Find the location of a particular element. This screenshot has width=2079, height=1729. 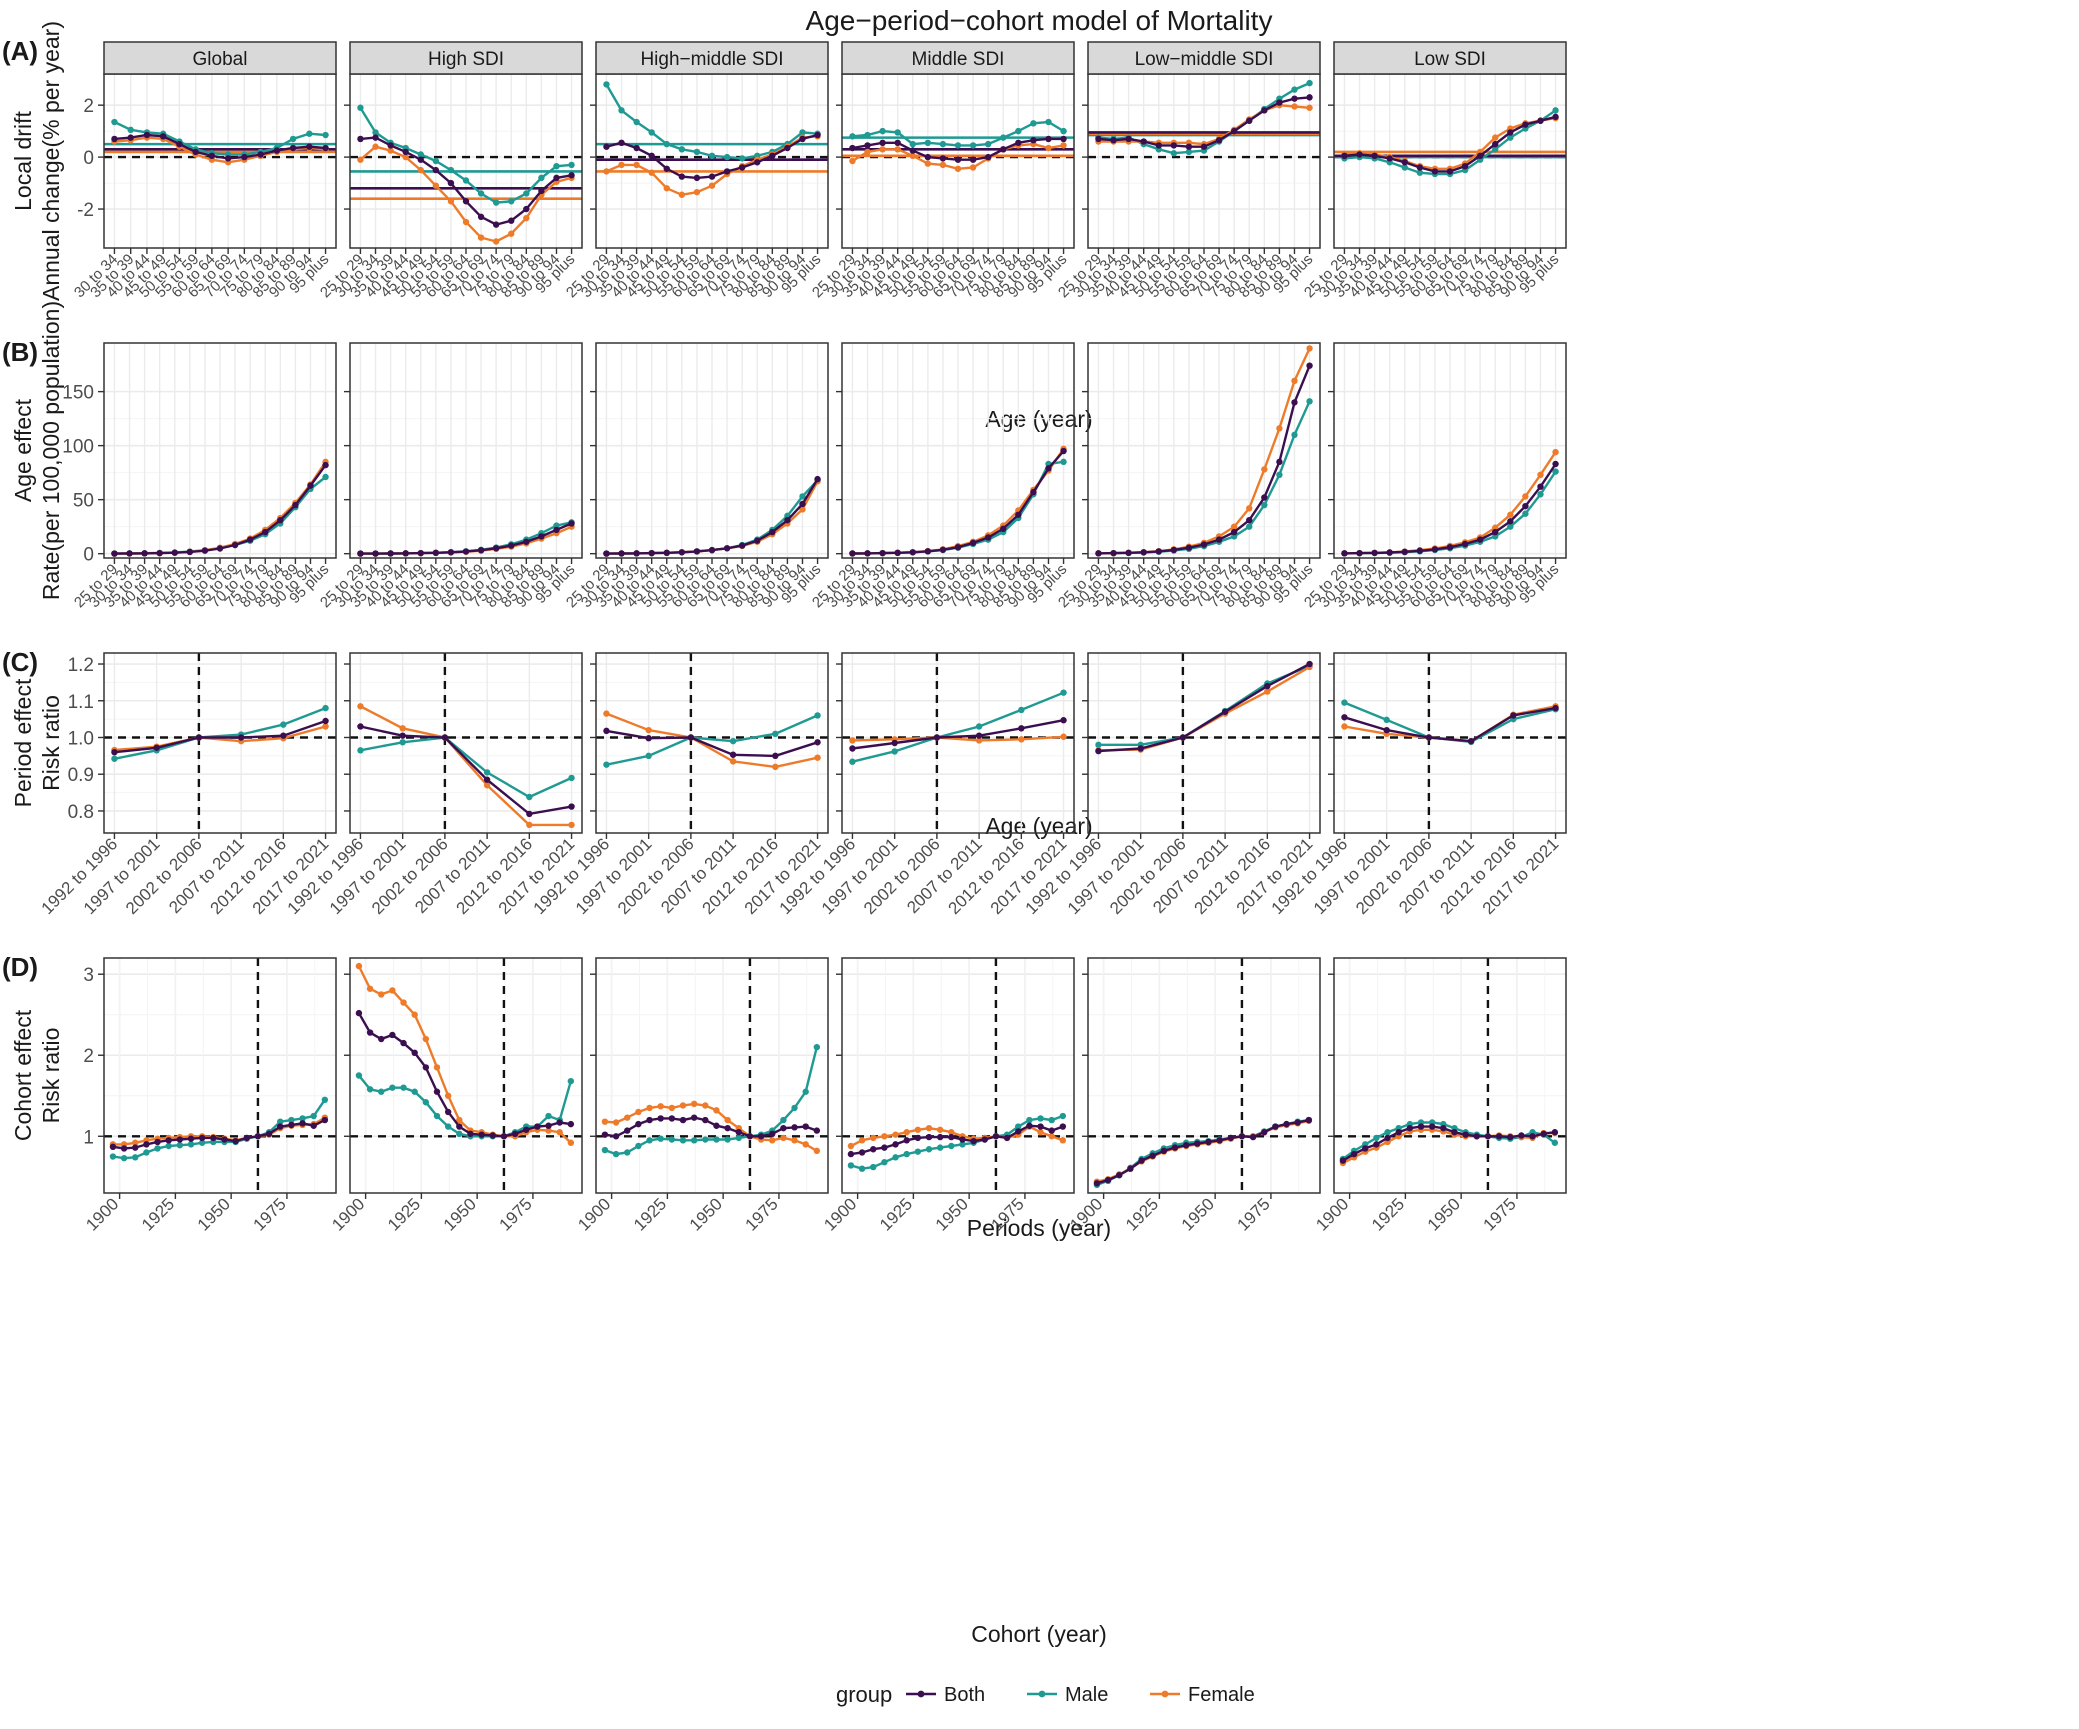

facet-strip-label: Low−middle SDI is located at coordinates (1204, 59).